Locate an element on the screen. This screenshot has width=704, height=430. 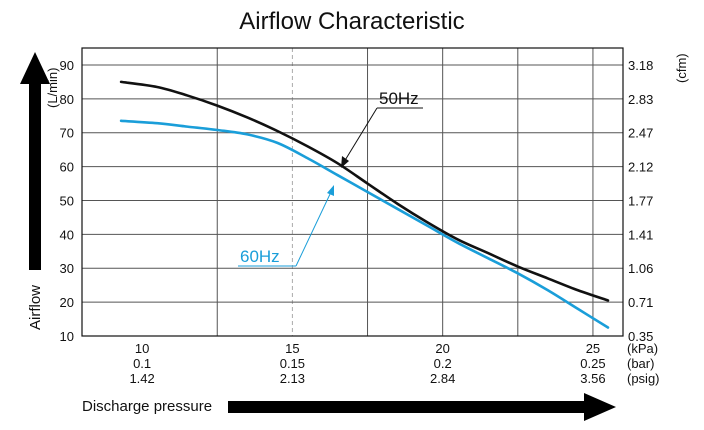
x-tick-label-bar: 0.1 is located at coordinates (142, 363).